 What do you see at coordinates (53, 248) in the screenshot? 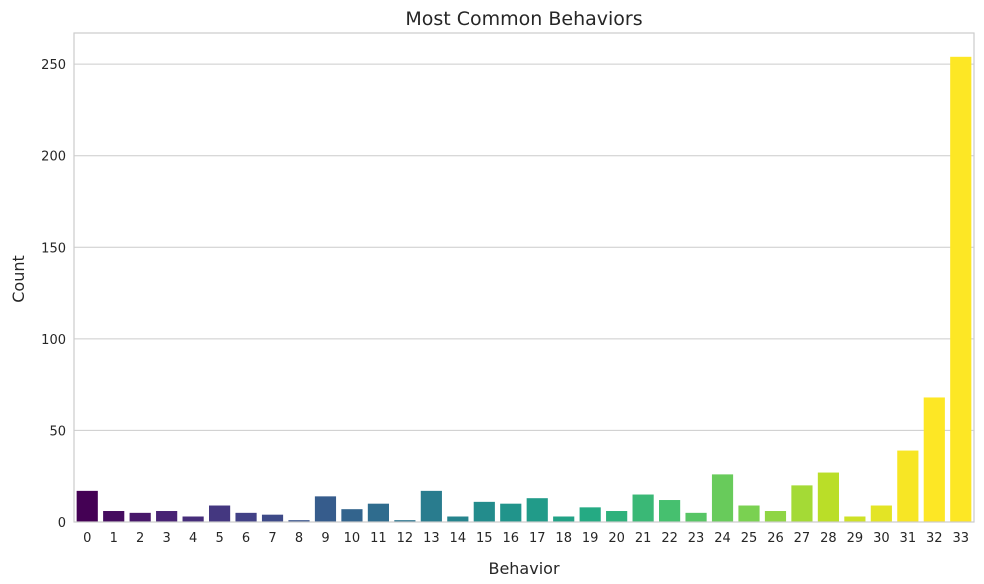
I see `y-tick-label: 150` at bounding box center [53, 248].